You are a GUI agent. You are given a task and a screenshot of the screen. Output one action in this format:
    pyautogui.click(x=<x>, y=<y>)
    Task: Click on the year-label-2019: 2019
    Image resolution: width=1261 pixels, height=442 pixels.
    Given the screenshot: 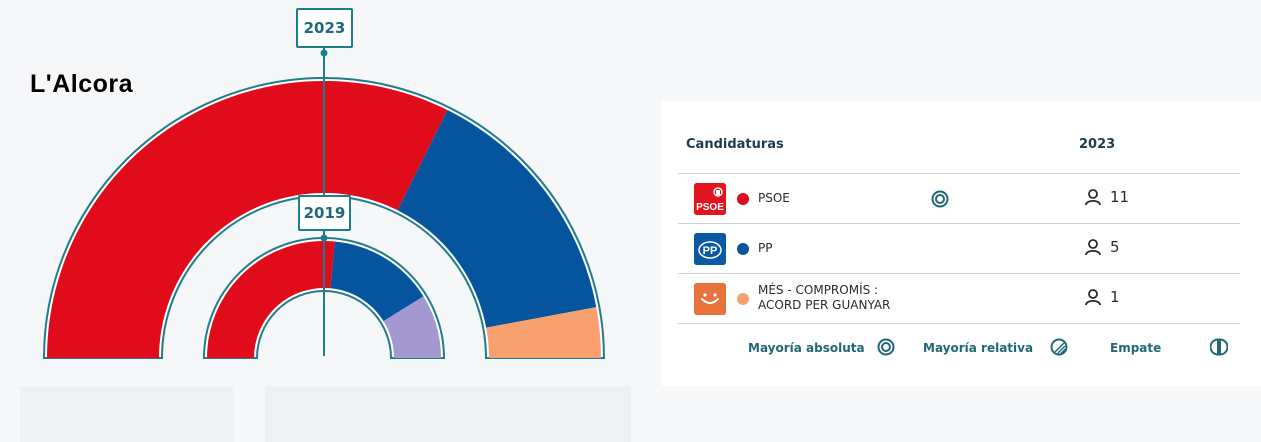 What is the action you would take?
    pyautogui.click(x=324, y=213)
    